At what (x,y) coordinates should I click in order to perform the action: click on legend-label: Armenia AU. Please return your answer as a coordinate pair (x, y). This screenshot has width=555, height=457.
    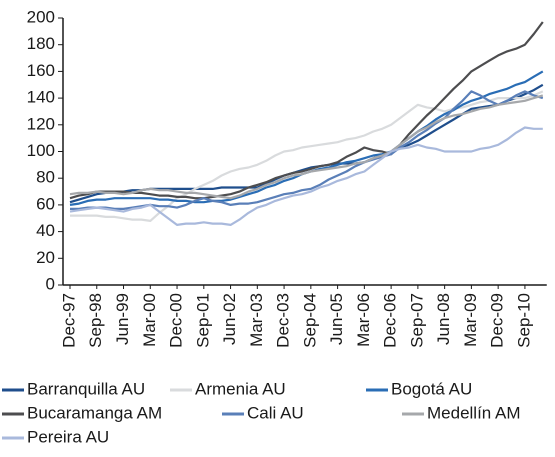
    Looking at the image, I should click on (240, 388).